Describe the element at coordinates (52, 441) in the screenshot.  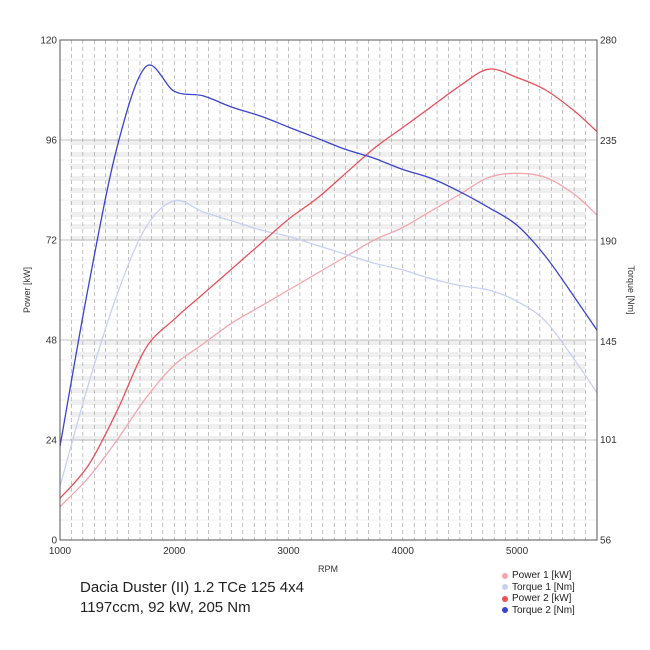
I see `y-tick-label: 24` at that location.